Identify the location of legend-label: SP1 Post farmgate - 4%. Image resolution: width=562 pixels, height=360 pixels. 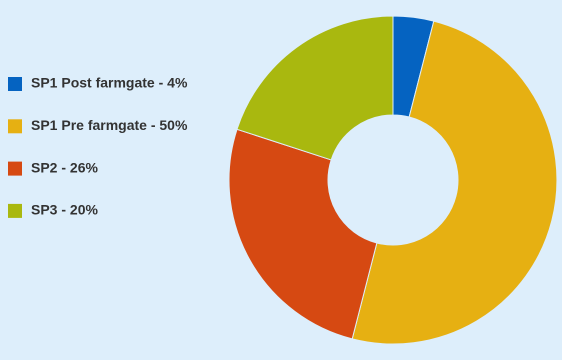
(109, 83).